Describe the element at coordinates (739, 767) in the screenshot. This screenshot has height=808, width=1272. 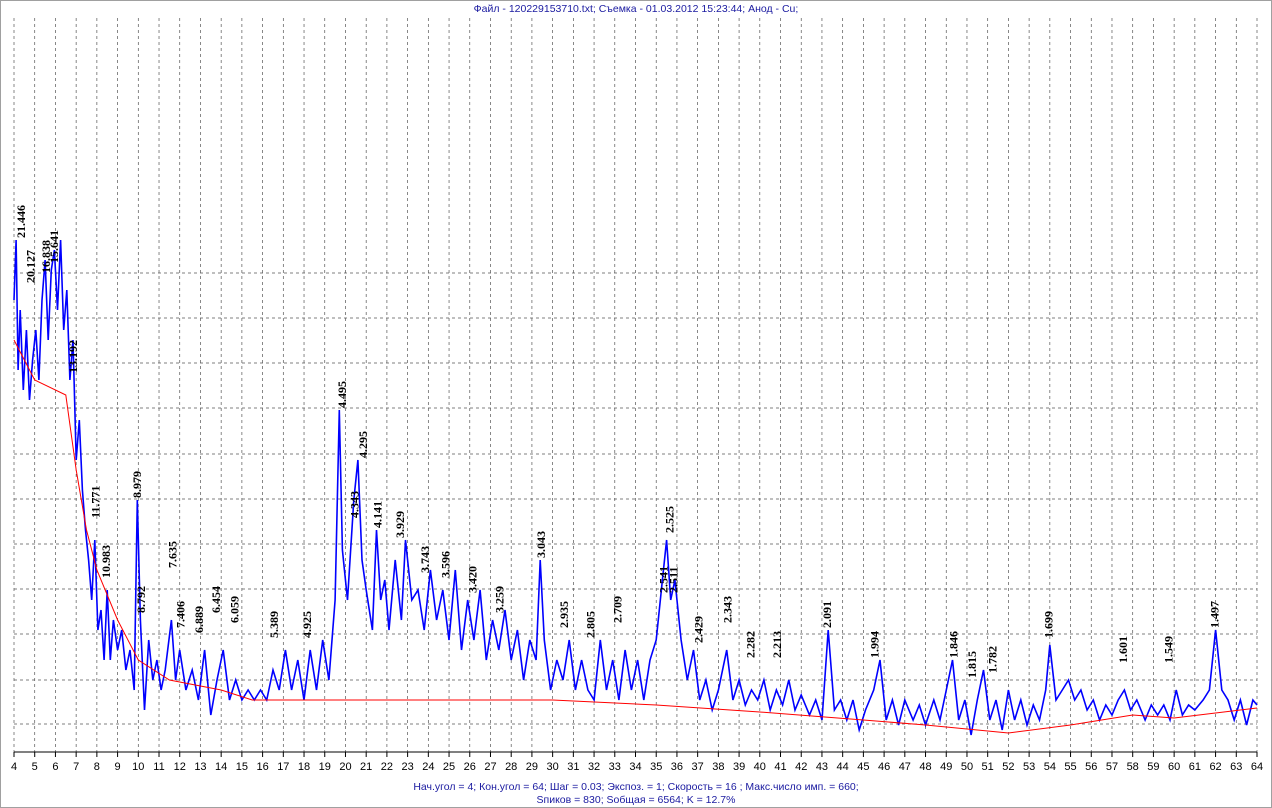
I see `x-tick-label: 39` at that location.